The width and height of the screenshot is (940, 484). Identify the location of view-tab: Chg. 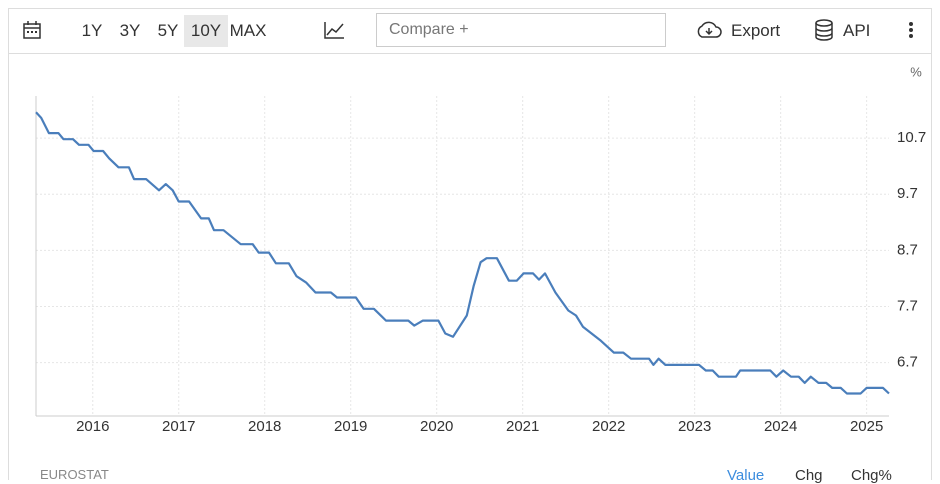
(809, 475).